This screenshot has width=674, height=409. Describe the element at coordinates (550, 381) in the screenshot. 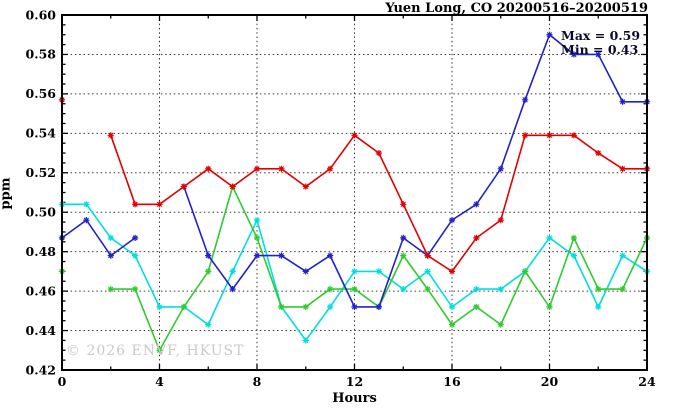

I see `x-tick-label: 20` at that location.